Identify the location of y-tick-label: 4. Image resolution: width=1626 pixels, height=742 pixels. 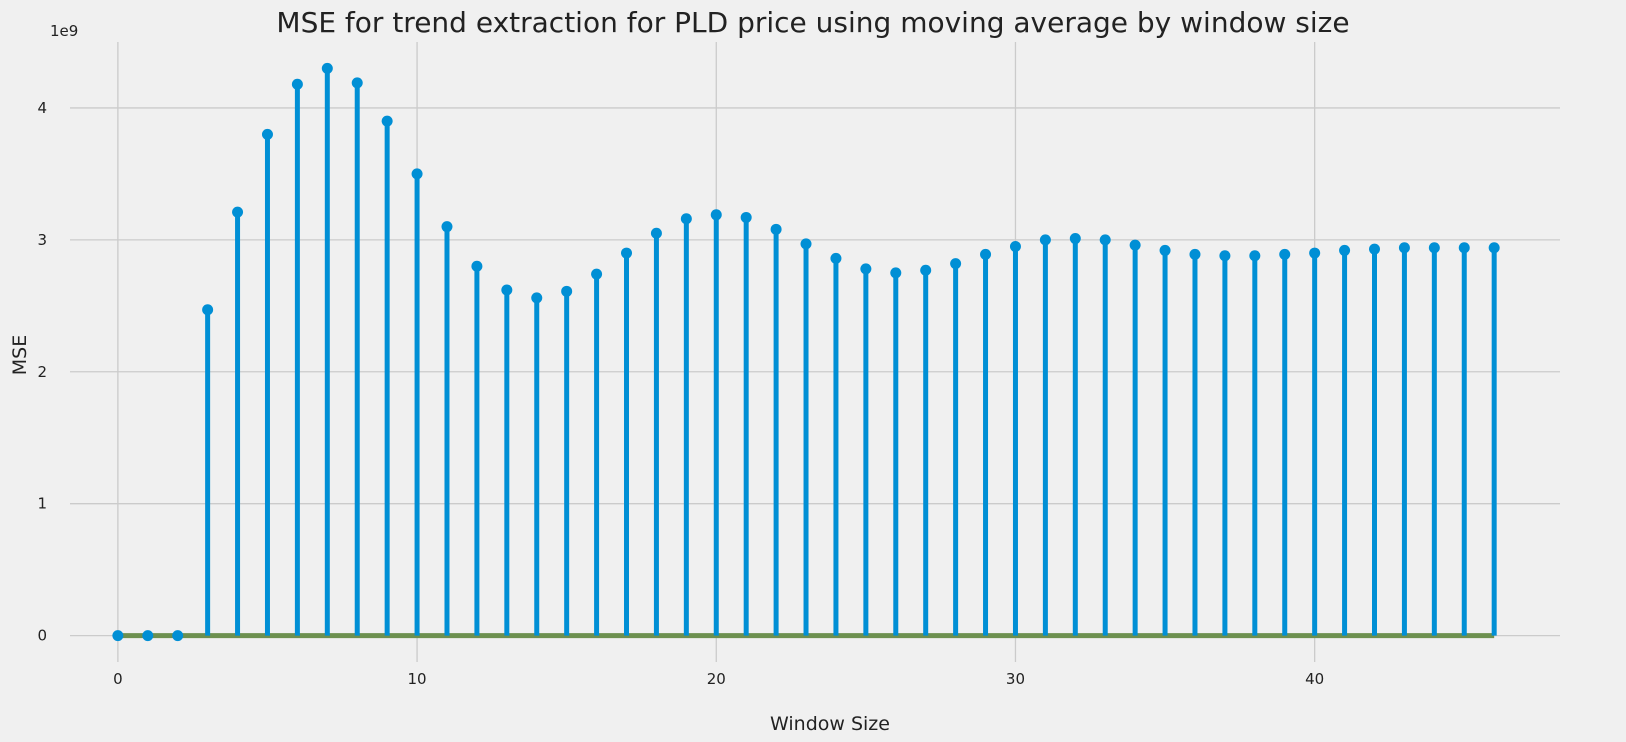
(42, 108).